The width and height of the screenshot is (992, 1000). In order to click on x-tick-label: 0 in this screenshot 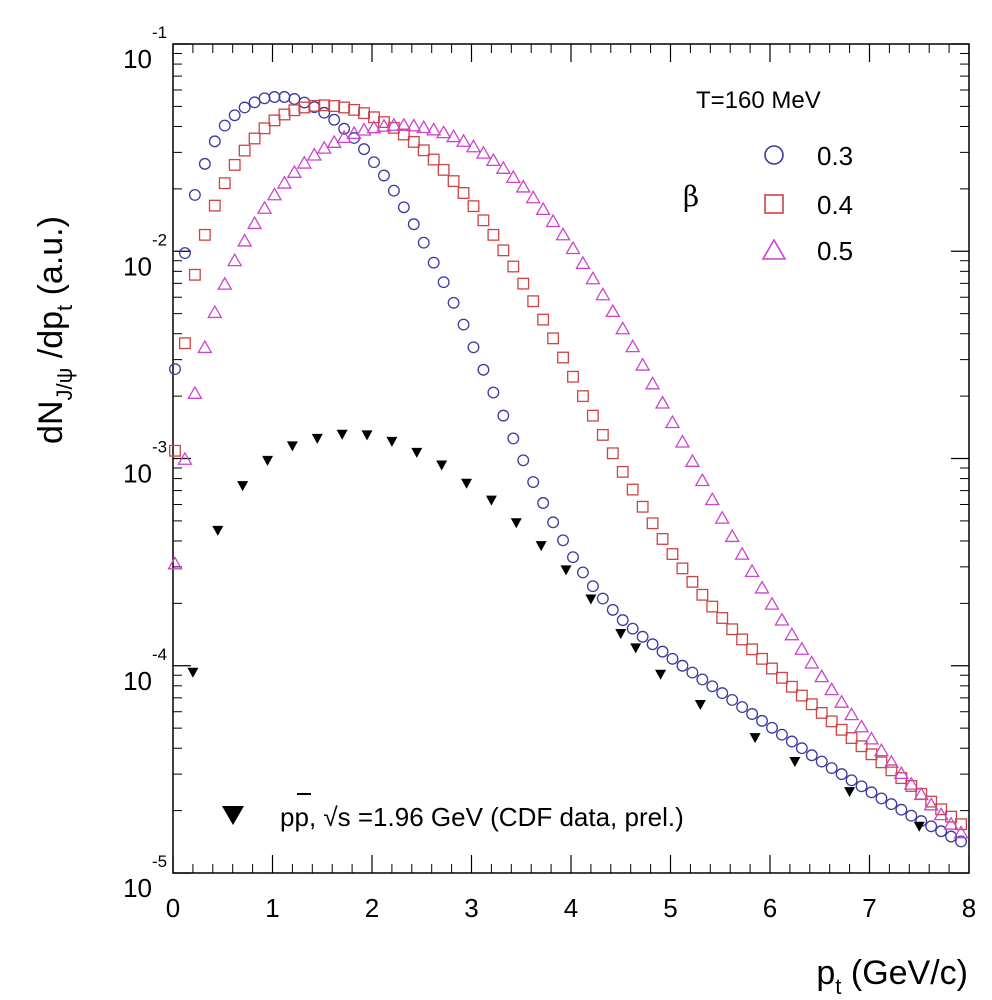, I will do `click(173, 908)`.